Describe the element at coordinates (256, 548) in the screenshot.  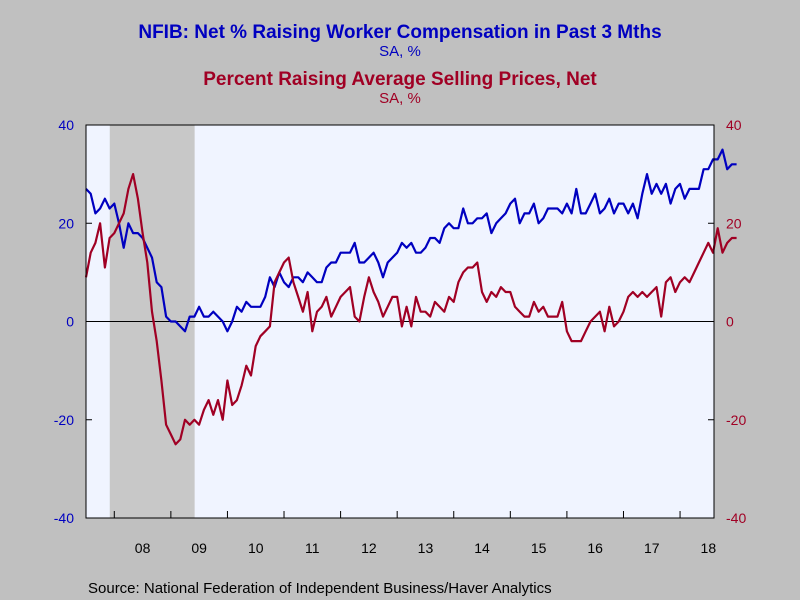
I see `x-tick-label: 10` at that location.